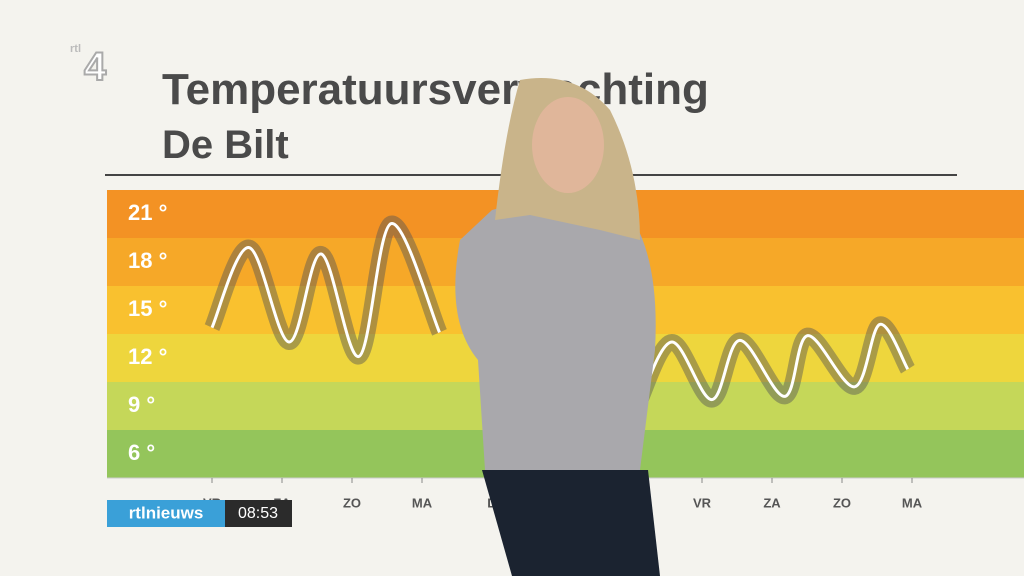  What do you see at coordinates (147, 308) in the screenshot?
I see `y-tick-label: 15 °` at bounding box center [147, 308].